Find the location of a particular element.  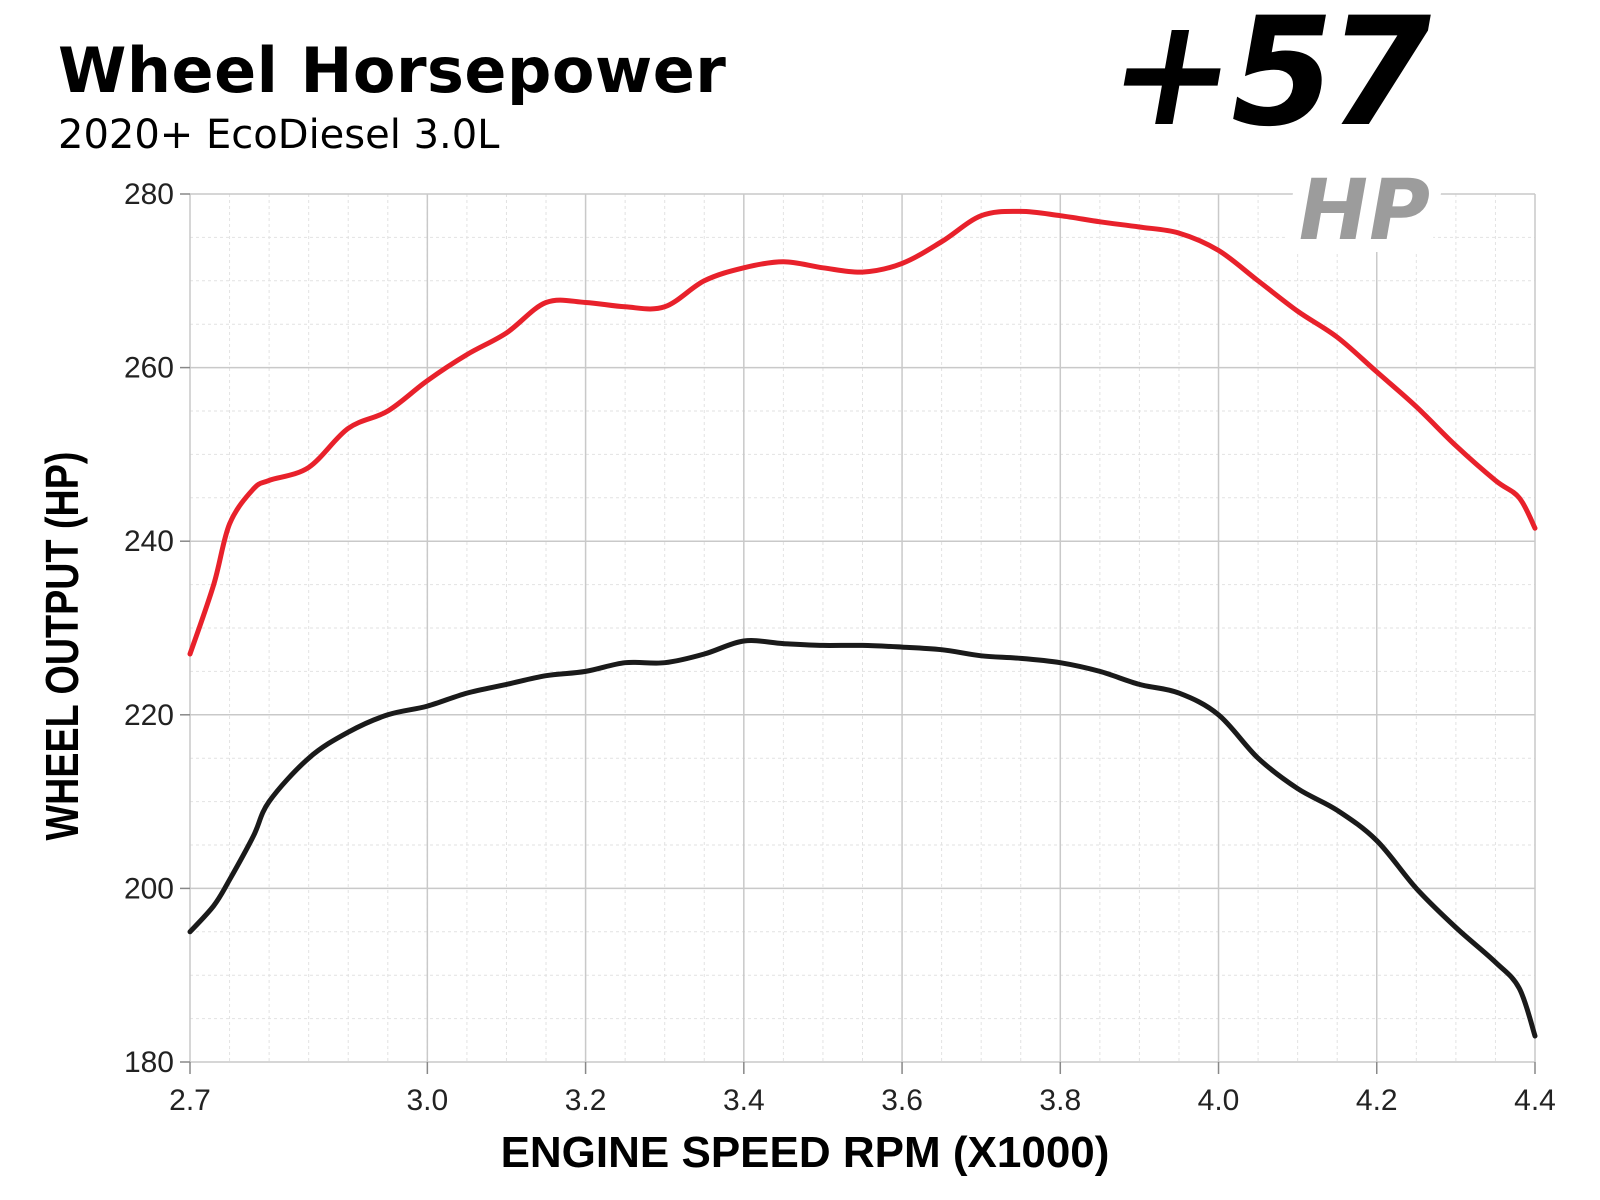

chart-title: Wheel Horsepower is located at coordinates (392, 70).